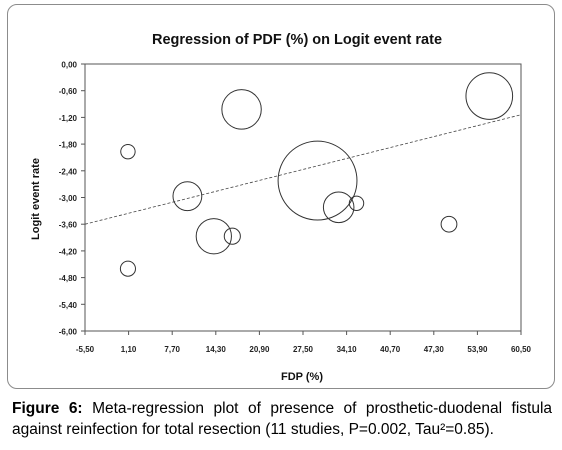  I want to click on y-tick-label: -4,80, so click(68, 278).